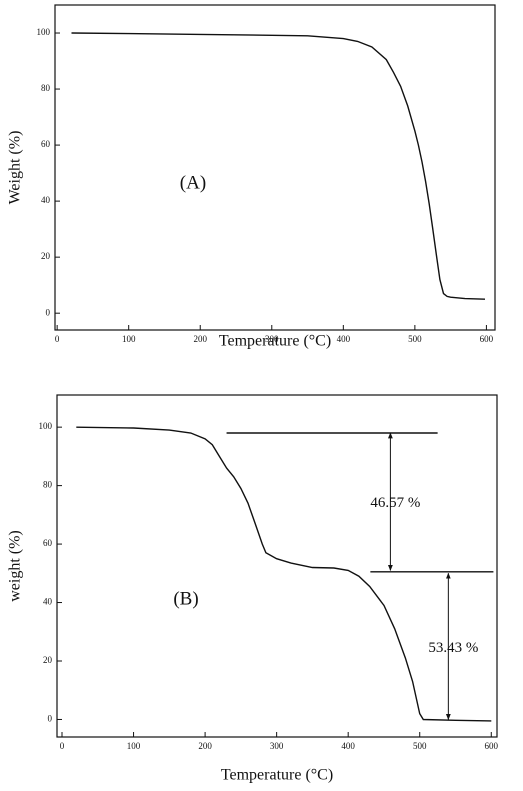 Image resolution: width=523 pixels, height=791 pixels. I want to click on annotation-label: 46.57 %, so click(395, 503).